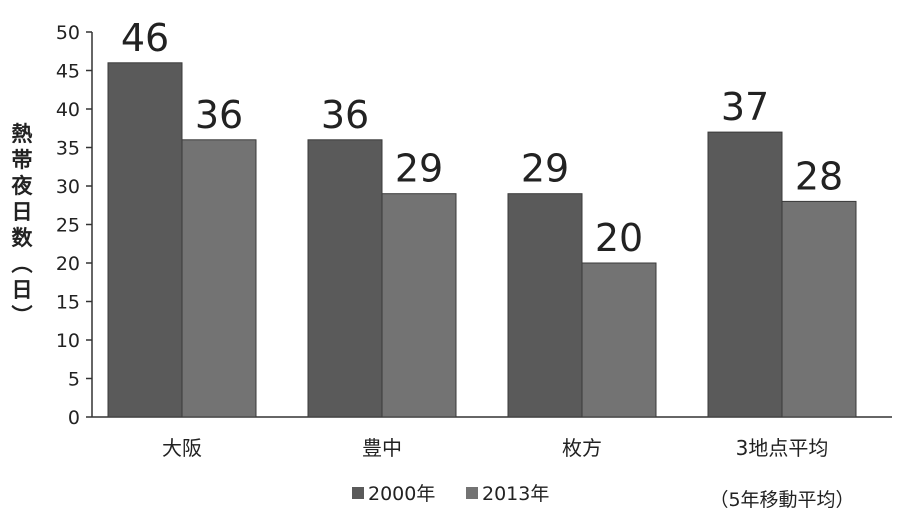  I want to click on y-tick-label: 20, so click(68, 264).